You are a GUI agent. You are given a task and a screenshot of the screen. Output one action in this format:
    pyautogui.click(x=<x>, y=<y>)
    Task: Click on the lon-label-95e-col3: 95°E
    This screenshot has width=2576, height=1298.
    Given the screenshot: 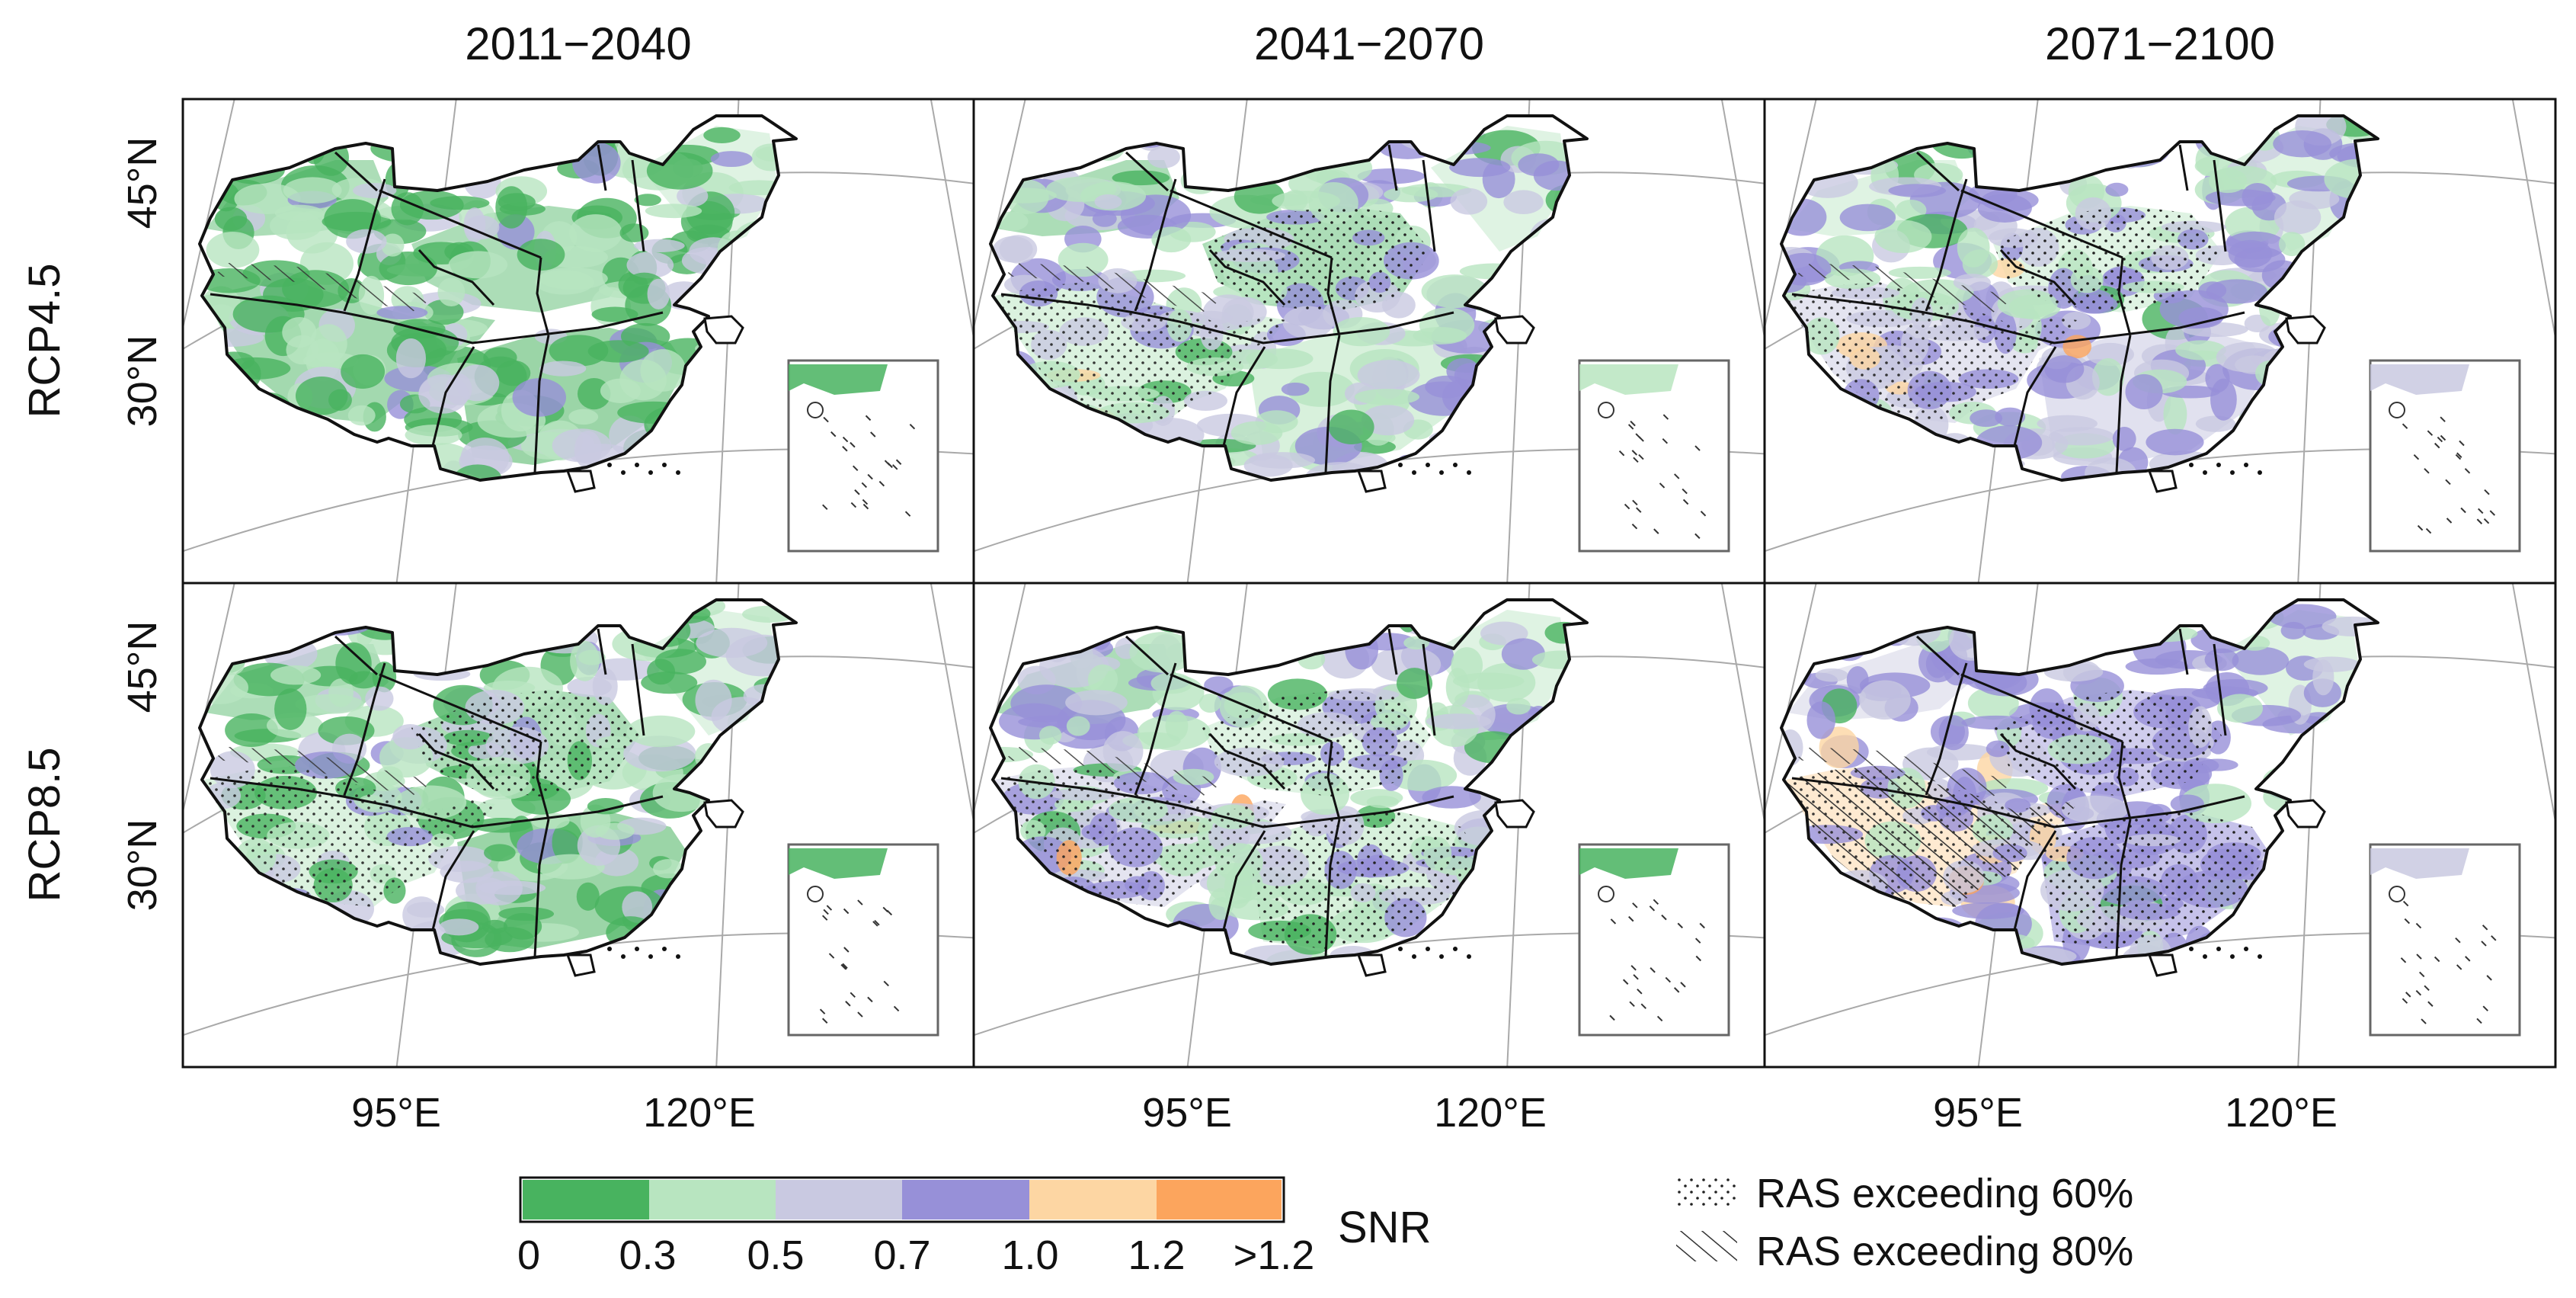 What is the action you would take?
    pyautogui.click(x=1978, y=1113)
    